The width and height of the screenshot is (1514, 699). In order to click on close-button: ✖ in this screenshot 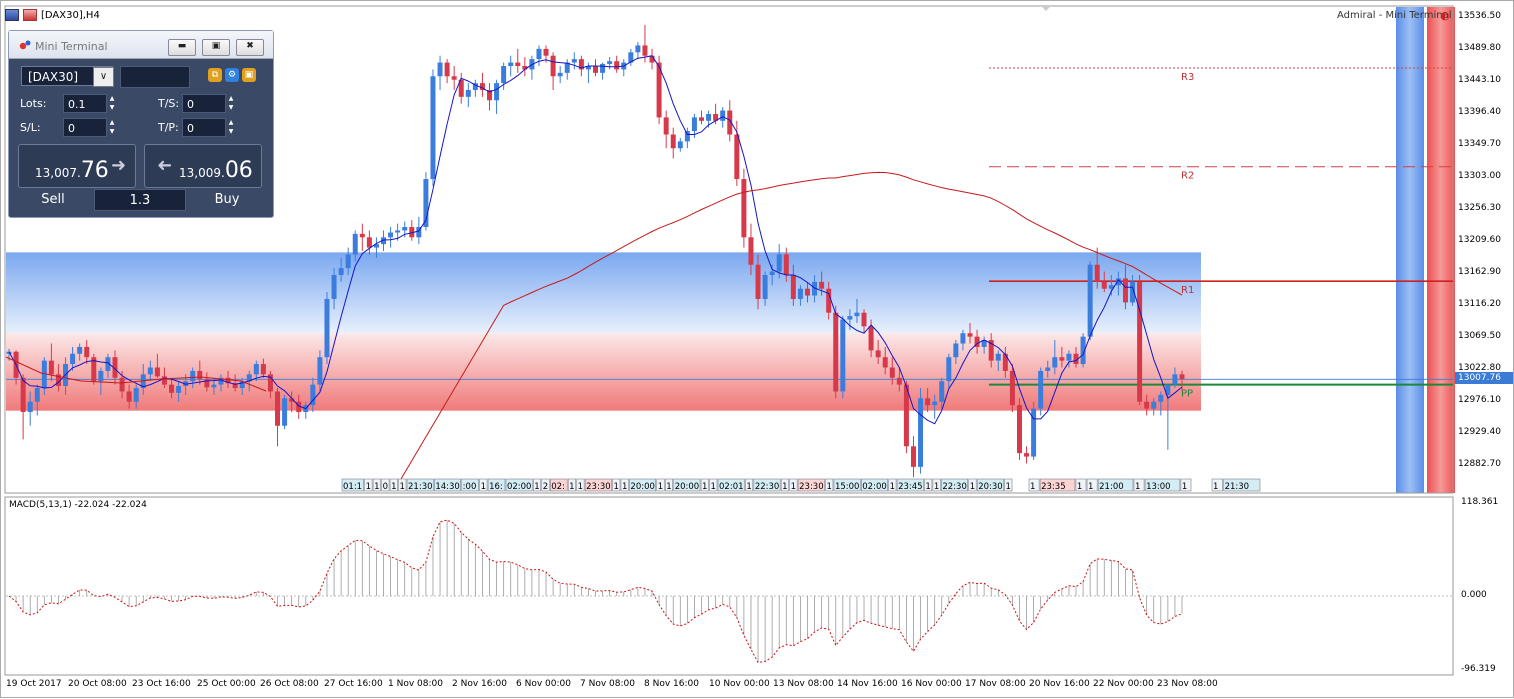, I will do `click(250, 47)`.